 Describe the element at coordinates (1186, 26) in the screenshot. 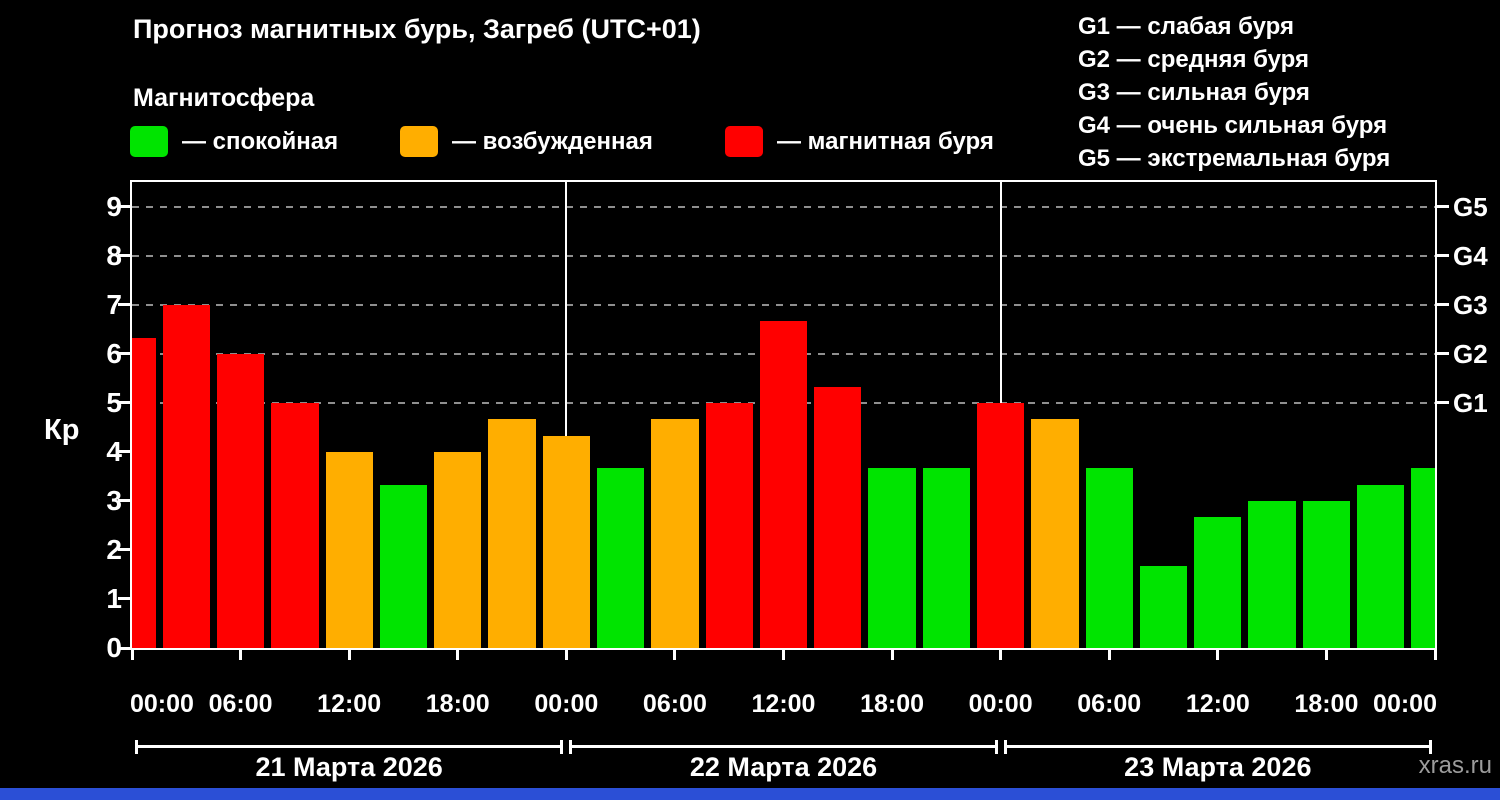

I see `g1-legend-line: G1 — слабая буря` at that location.